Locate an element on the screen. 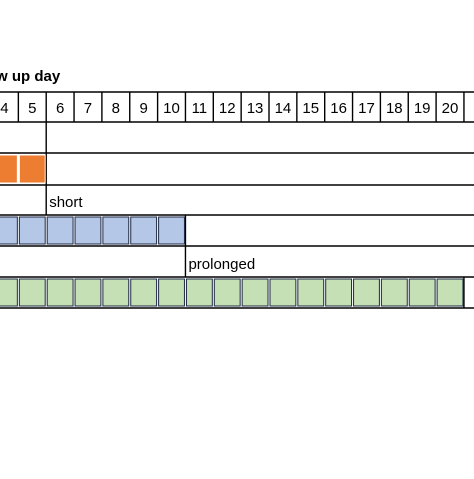  day-label: 13 is located at coordinates (255, 108).